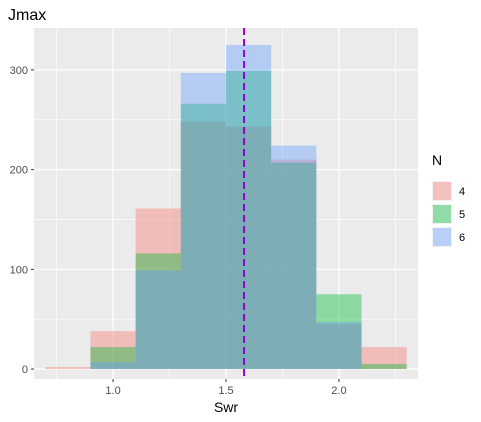 The image size is (481, 422). Describe the element at coordinates (462, 238) in the screenshot. I see `legend-label-6: 6` at that location.